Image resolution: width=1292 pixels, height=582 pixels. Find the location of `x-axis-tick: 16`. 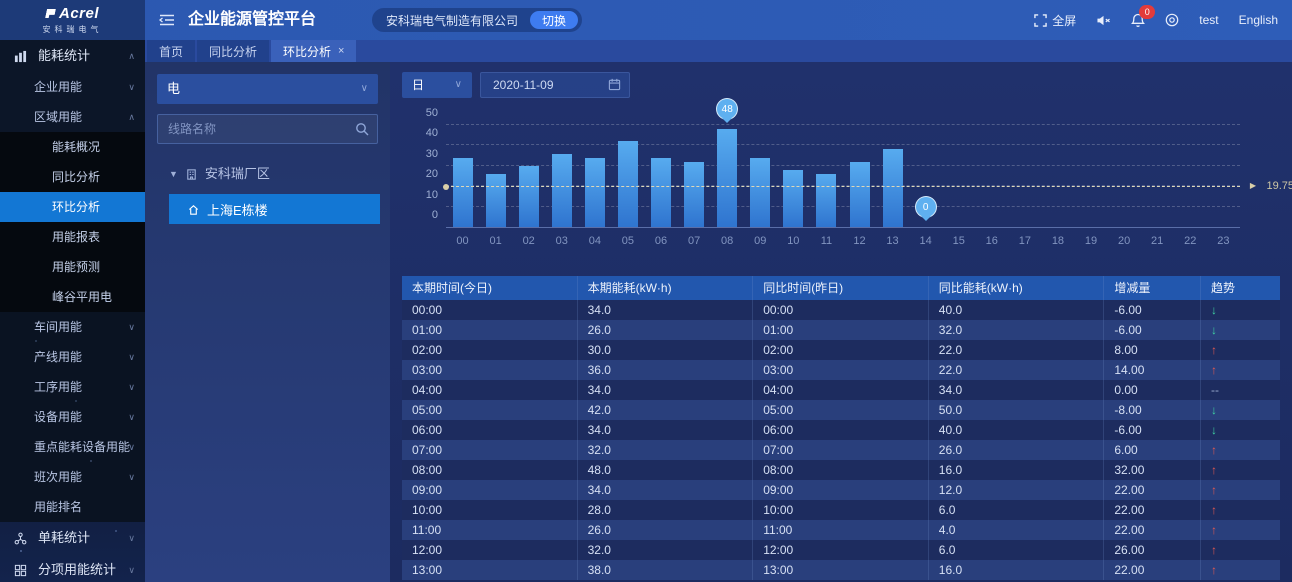

x-axis-tick: 16 is located at coordinates (991, 241).